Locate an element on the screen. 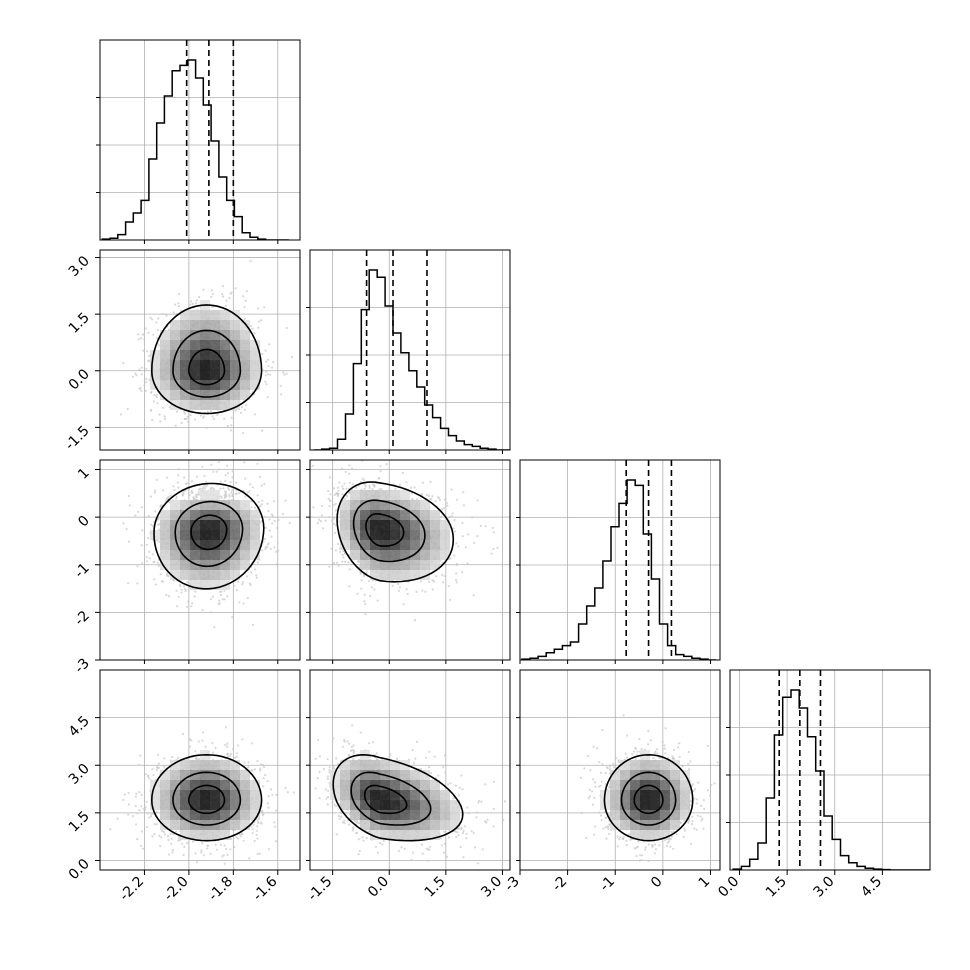 The height and width of the screenshot is (970, 970). contour-line is located at coordinates (209, 536).